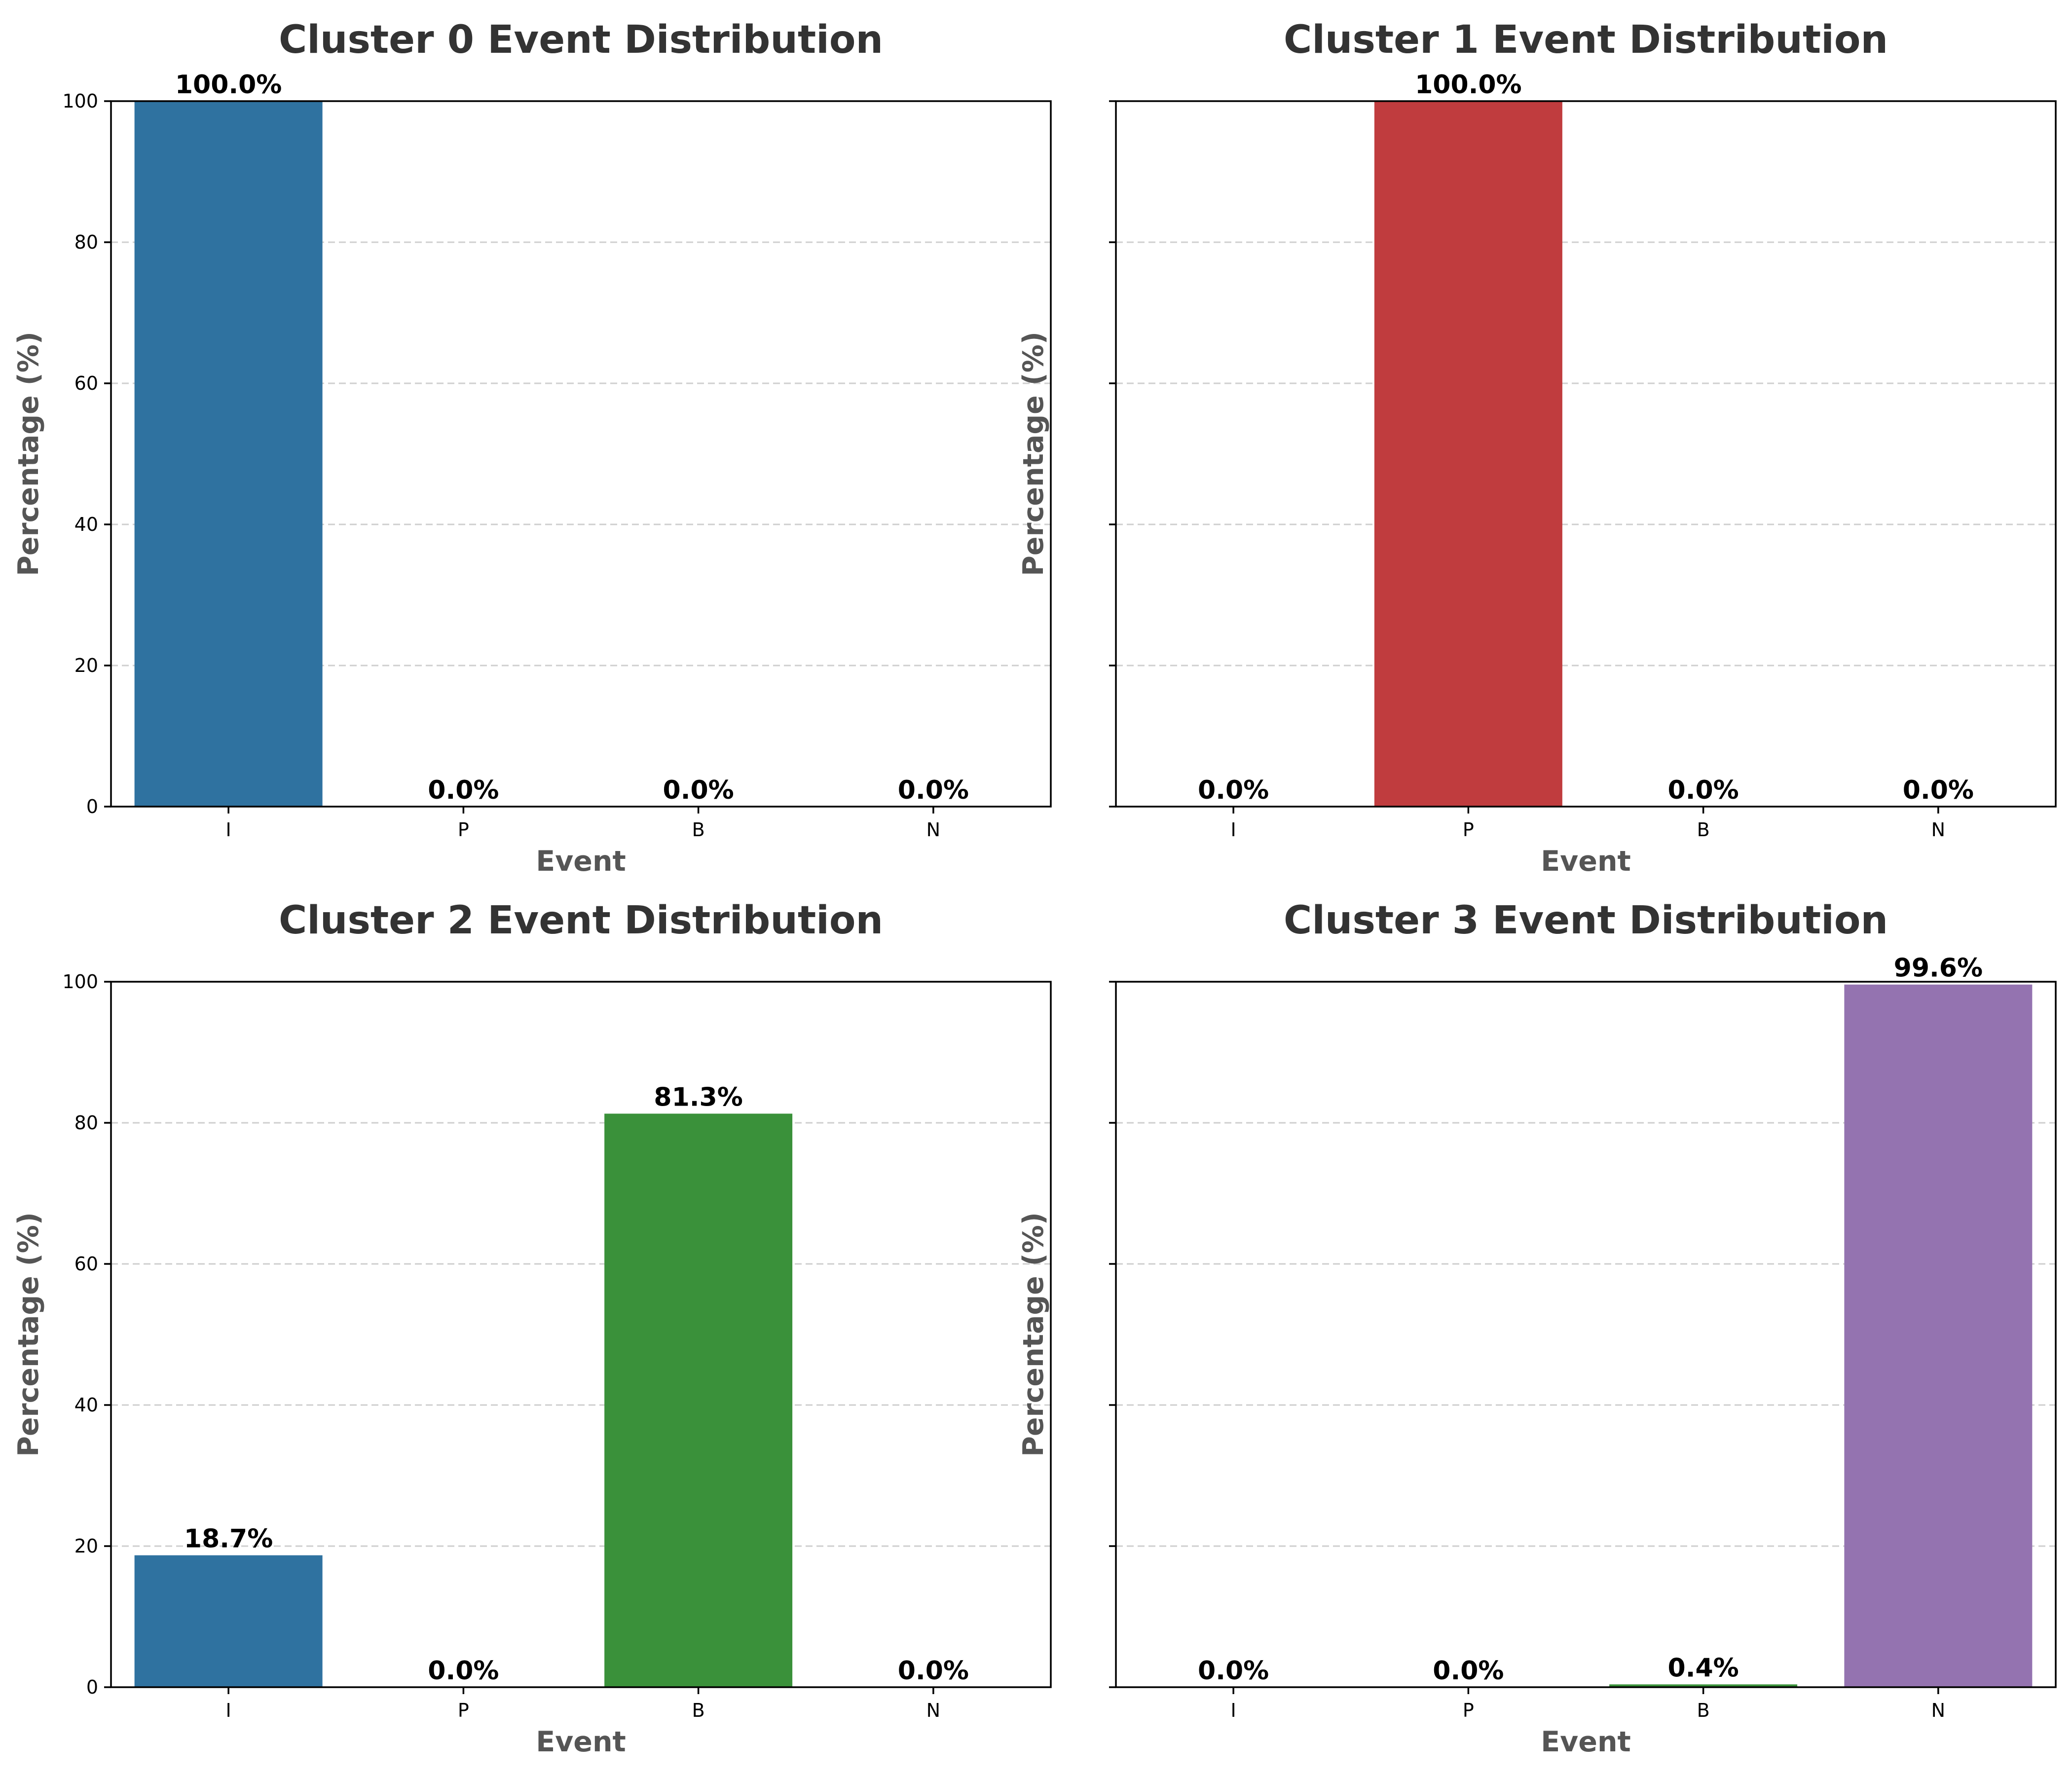 This screenshot has width=2072, height=1776. What do you see at coordinates (581, 921) in the screenshot?
I see `chart-title: Cluster 2 Event Distribution` at bounding box center [581, 921].